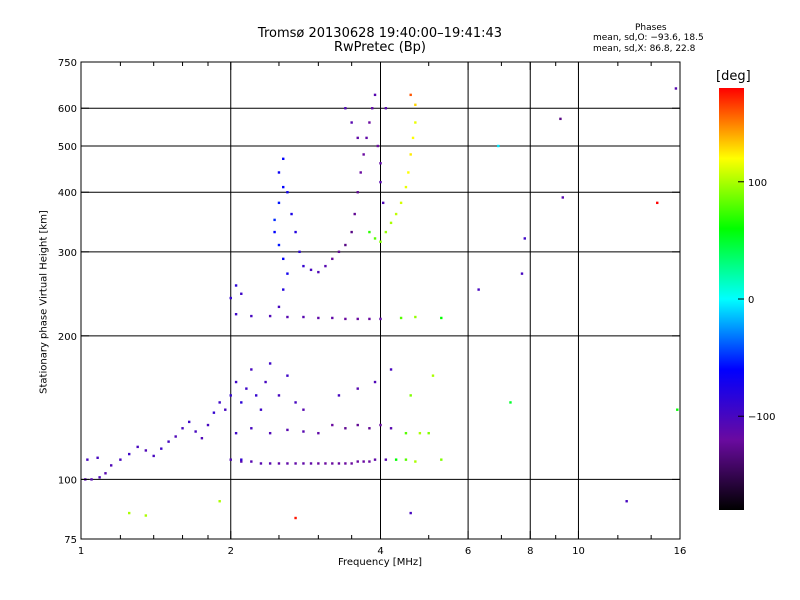  What do you see at coordinates (380, 33) in the screenshot?
I see `chart-title: Tromsø 20130628 19:40:00–19:41:43` at bounding box center [380, 33].